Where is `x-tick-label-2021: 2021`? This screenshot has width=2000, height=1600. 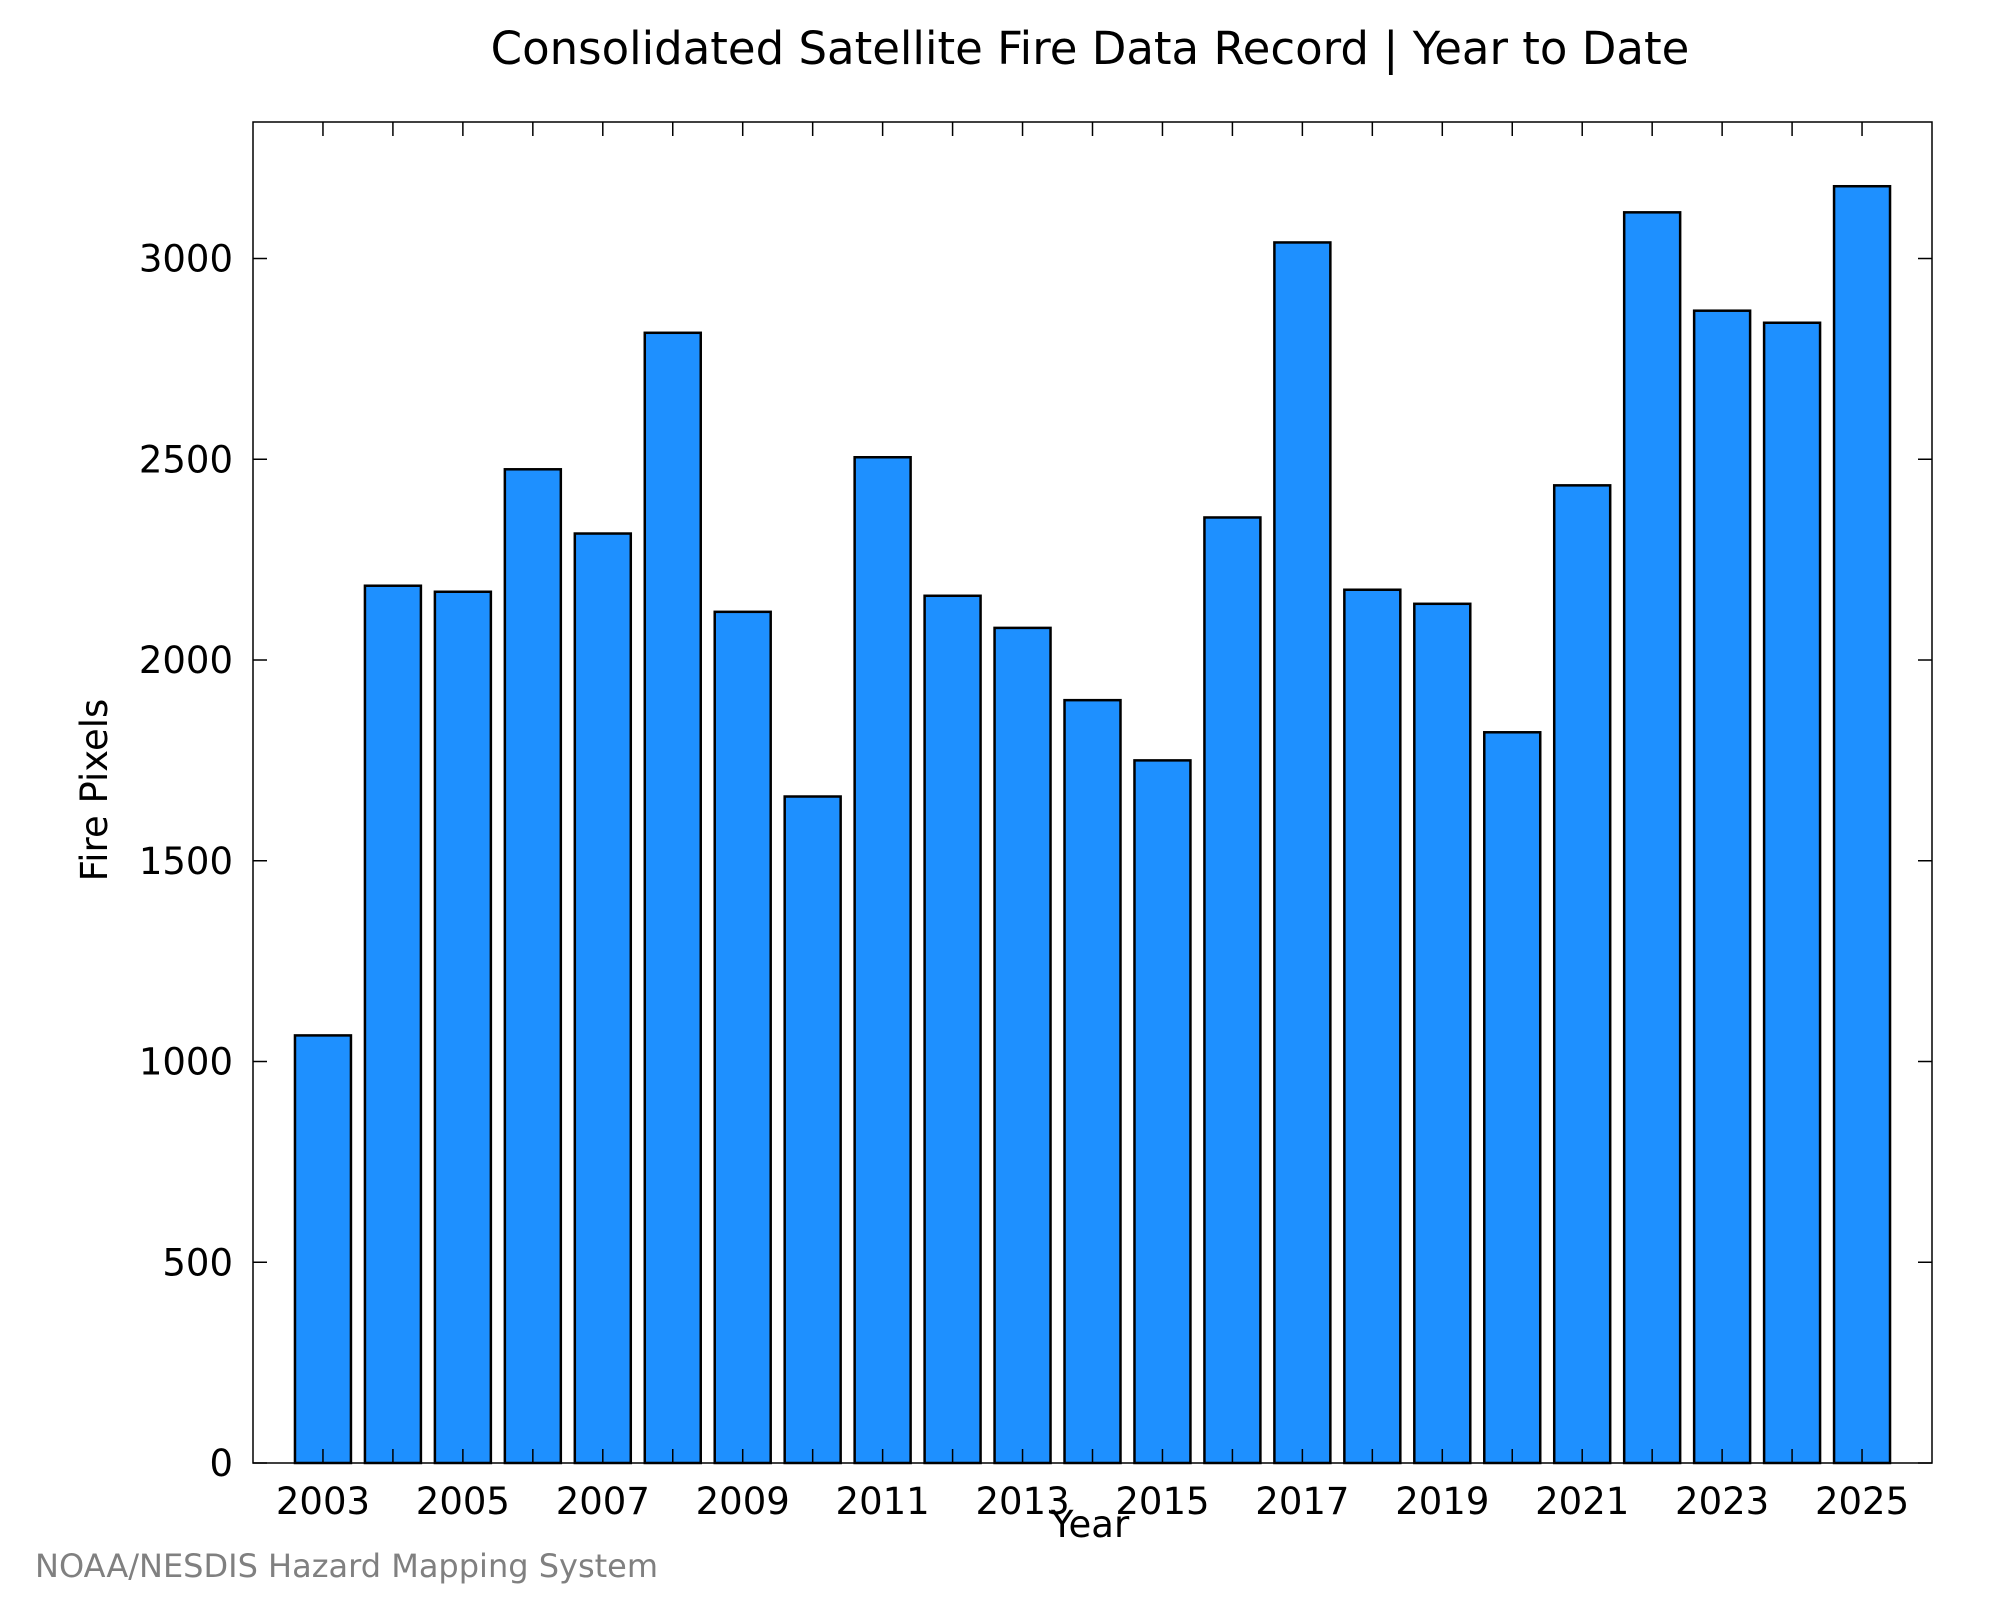
x-tick-label-2021: 2021 is located at coordinates (1582, 1501).